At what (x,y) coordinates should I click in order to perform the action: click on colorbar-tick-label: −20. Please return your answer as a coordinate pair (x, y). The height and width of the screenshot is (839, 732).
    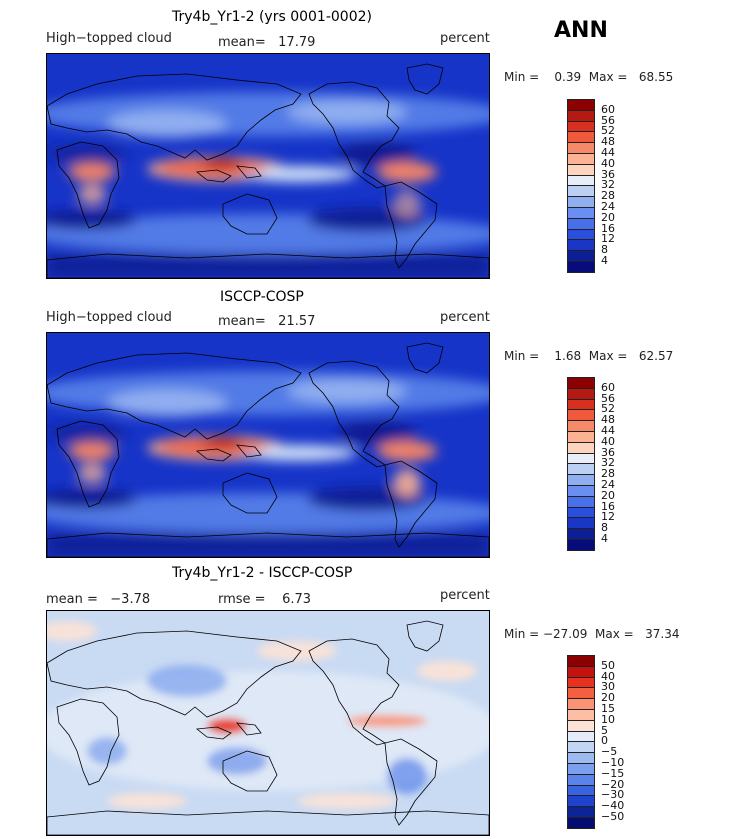
    Looking at the image, I should click on (613, 784).